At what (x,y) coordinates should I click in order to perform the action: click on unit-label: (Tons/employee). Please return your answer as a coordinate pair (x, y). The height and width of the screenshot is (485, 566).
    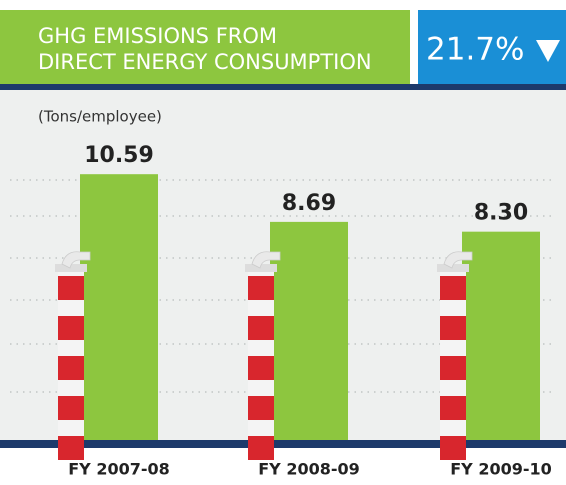
    Looking at the image, I should click on (100, 117).